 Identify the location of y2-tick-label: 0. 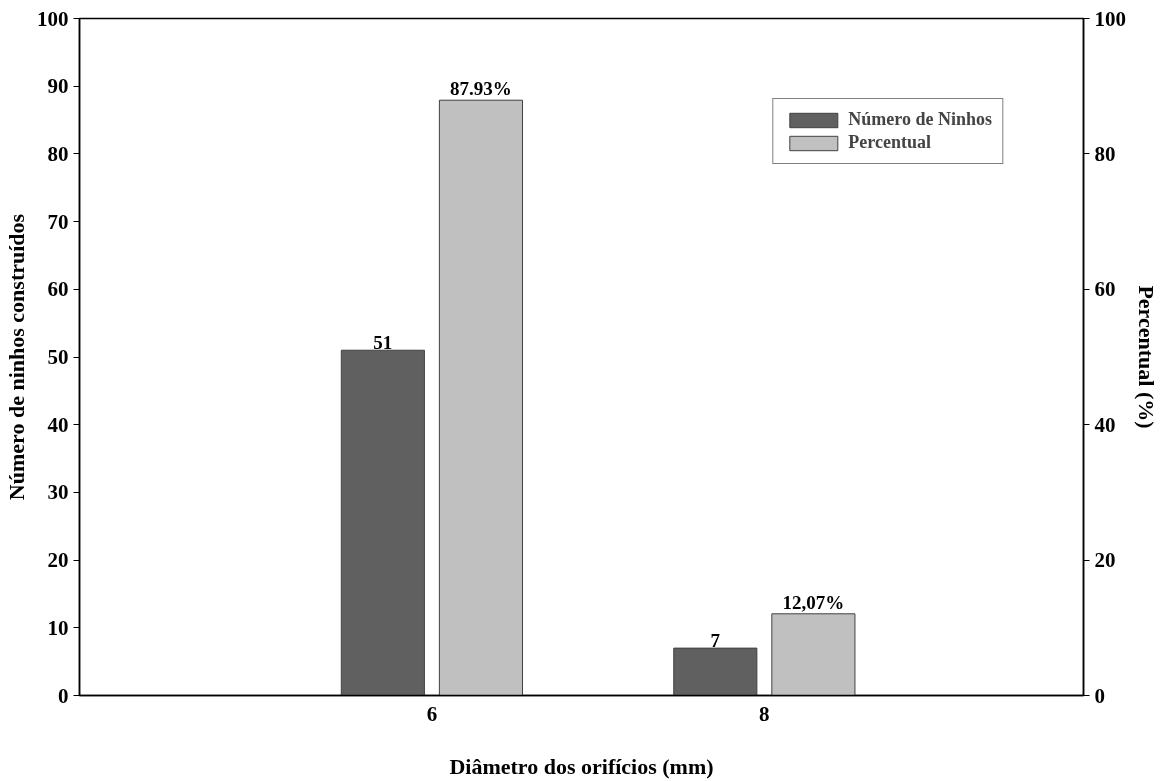
(1099, 695).